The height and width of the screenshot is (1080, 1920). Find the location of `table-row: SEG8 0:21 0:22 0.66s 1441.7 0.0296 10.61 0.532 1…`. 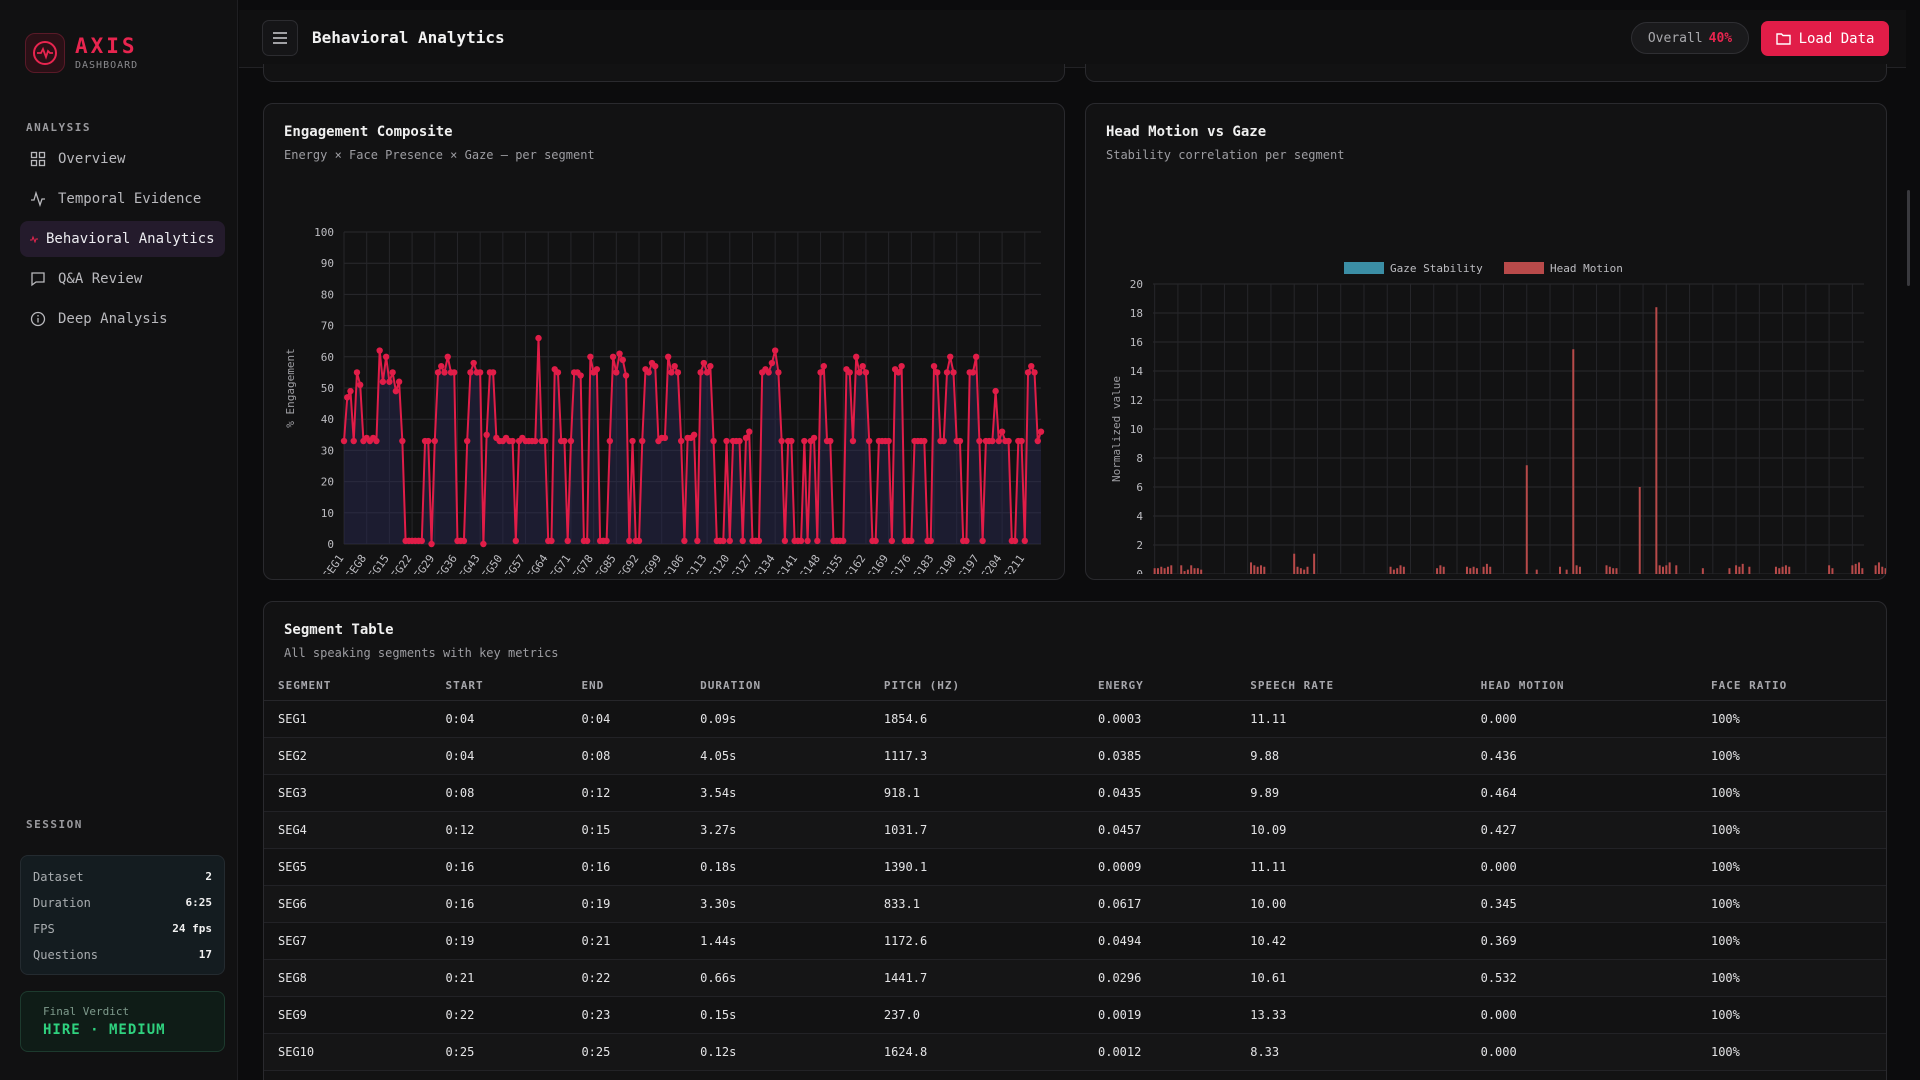

table-row: SEG8 0:21 0:22 0.66s 1441.7 0.0296 10.61 0.532 1… is located at coordinates (1075, 978).